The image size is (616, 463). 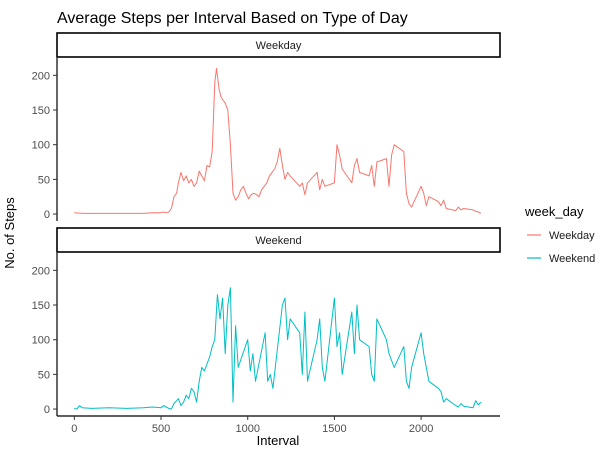 What do you see at coordinates (74, 429) in the screenshot?
I see `x-tick-label: 0` at bounding box center [74, 429].